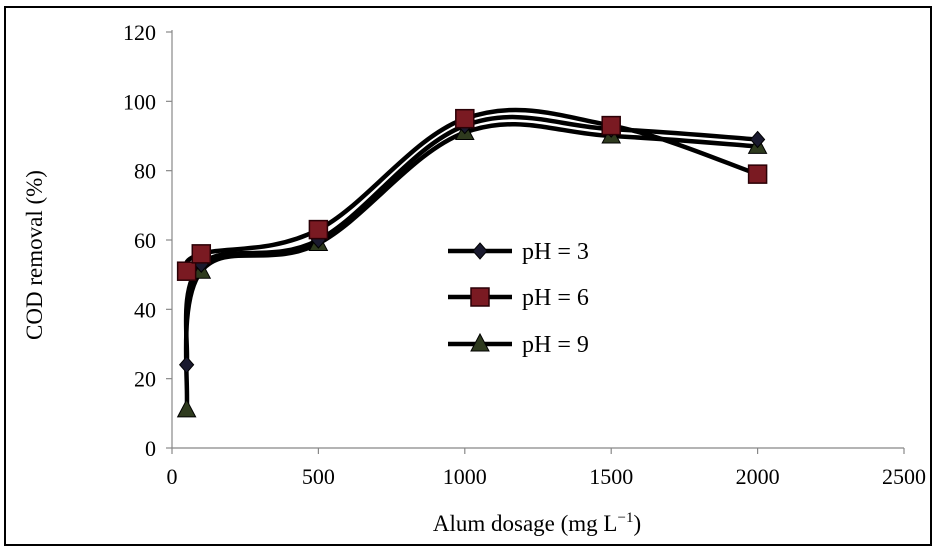  What do you see at coordinates (139, 101) in the screenshot?
I see `y-tick-label: 100` at bounding box center [139, 101].